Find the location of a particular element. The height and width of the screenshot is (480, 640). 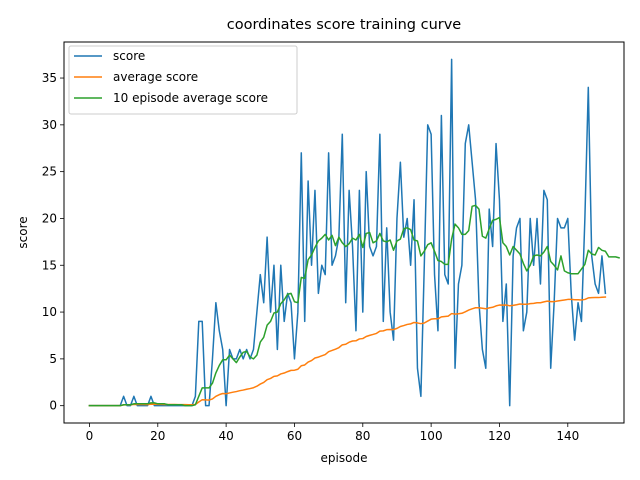

y-tick-label: 5 is located at coordinates (53, 359).